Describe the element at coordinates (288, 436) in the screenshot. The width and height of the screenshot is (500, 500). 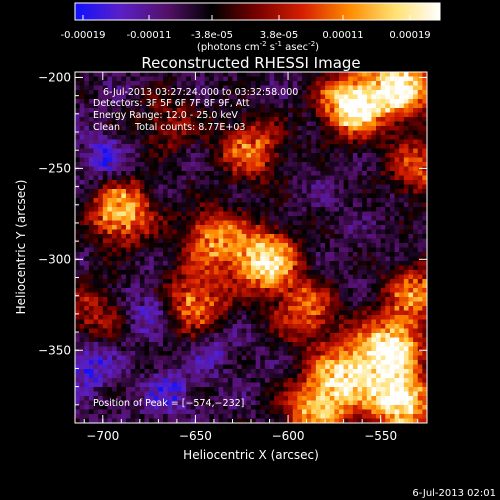
I see `x-tick-label: −600` at that location.